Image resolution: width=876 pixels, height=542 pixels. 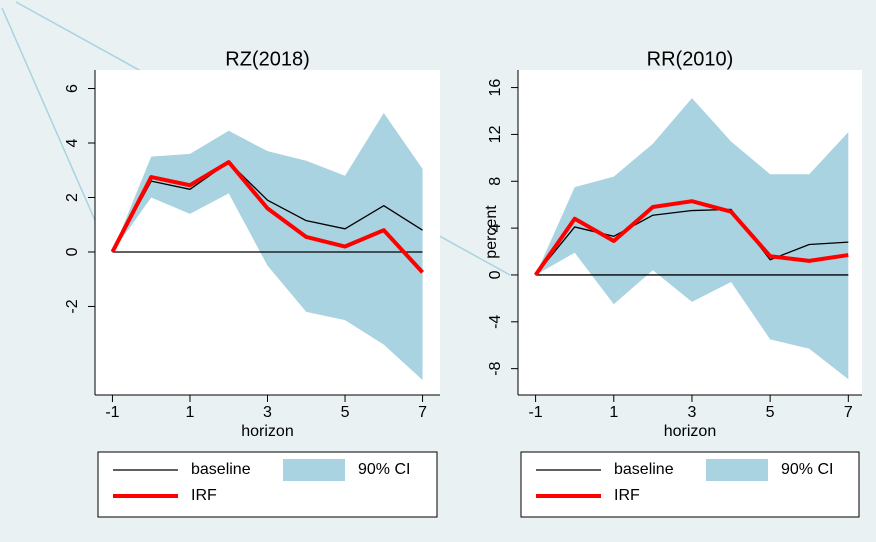 I want to click on y-tick-label: 6, so click(x=72, y=88).